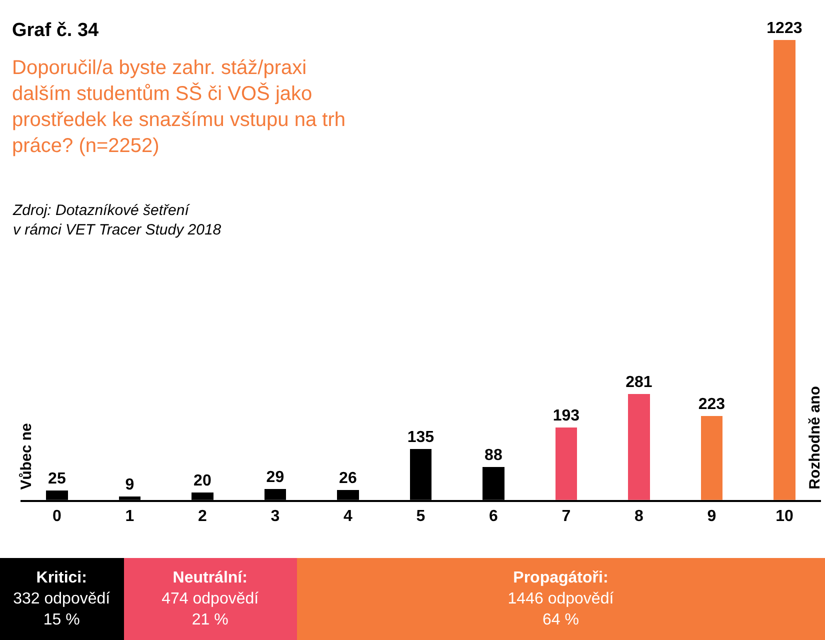 The height and width of the screenshot is (640, 825). What do you see at coordinates (420, 437) in the screenshot?
I see `data-label: 135` at bounding box center [420, 437].